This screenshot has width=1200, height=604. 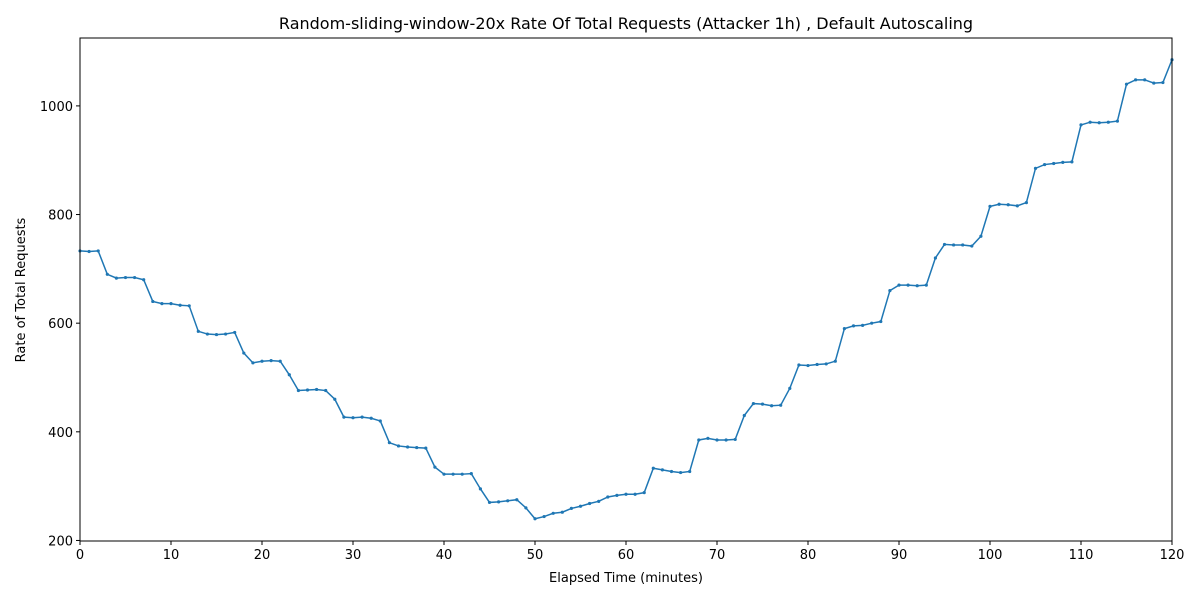 I want to click on x-tick-label: 60, so click(x=626, y=555).